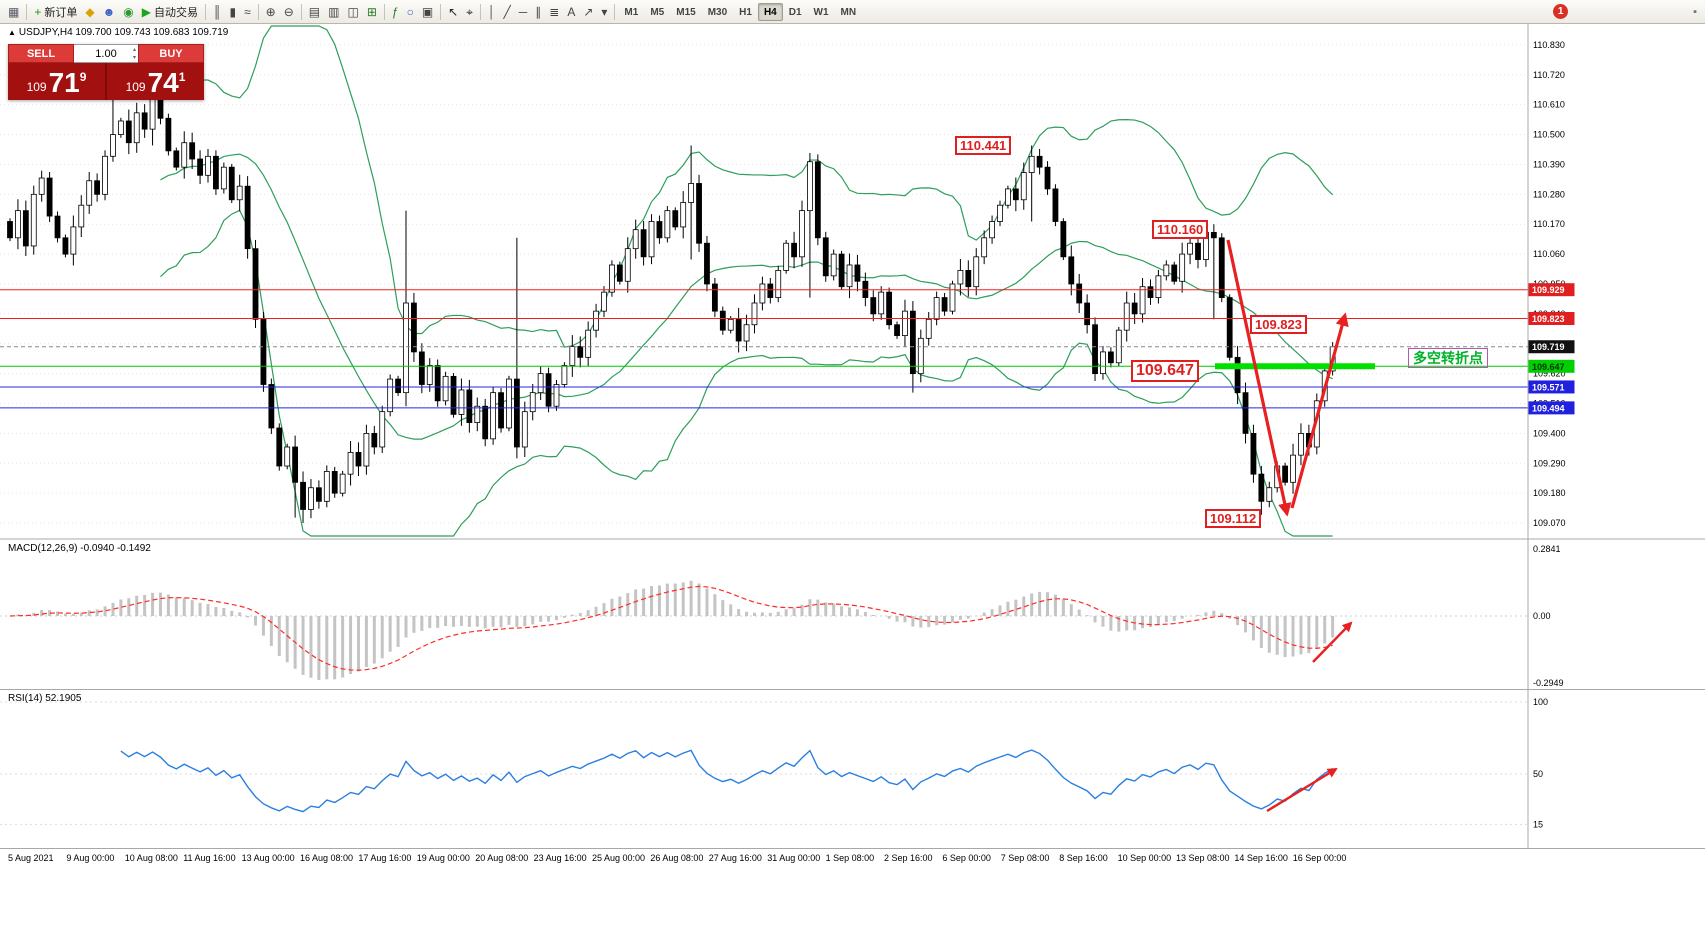 The image size is (1705, 942). Describe the element at coordinates (770, 11) in the screenshot. I see `timeframe-h4: H4` at that location.